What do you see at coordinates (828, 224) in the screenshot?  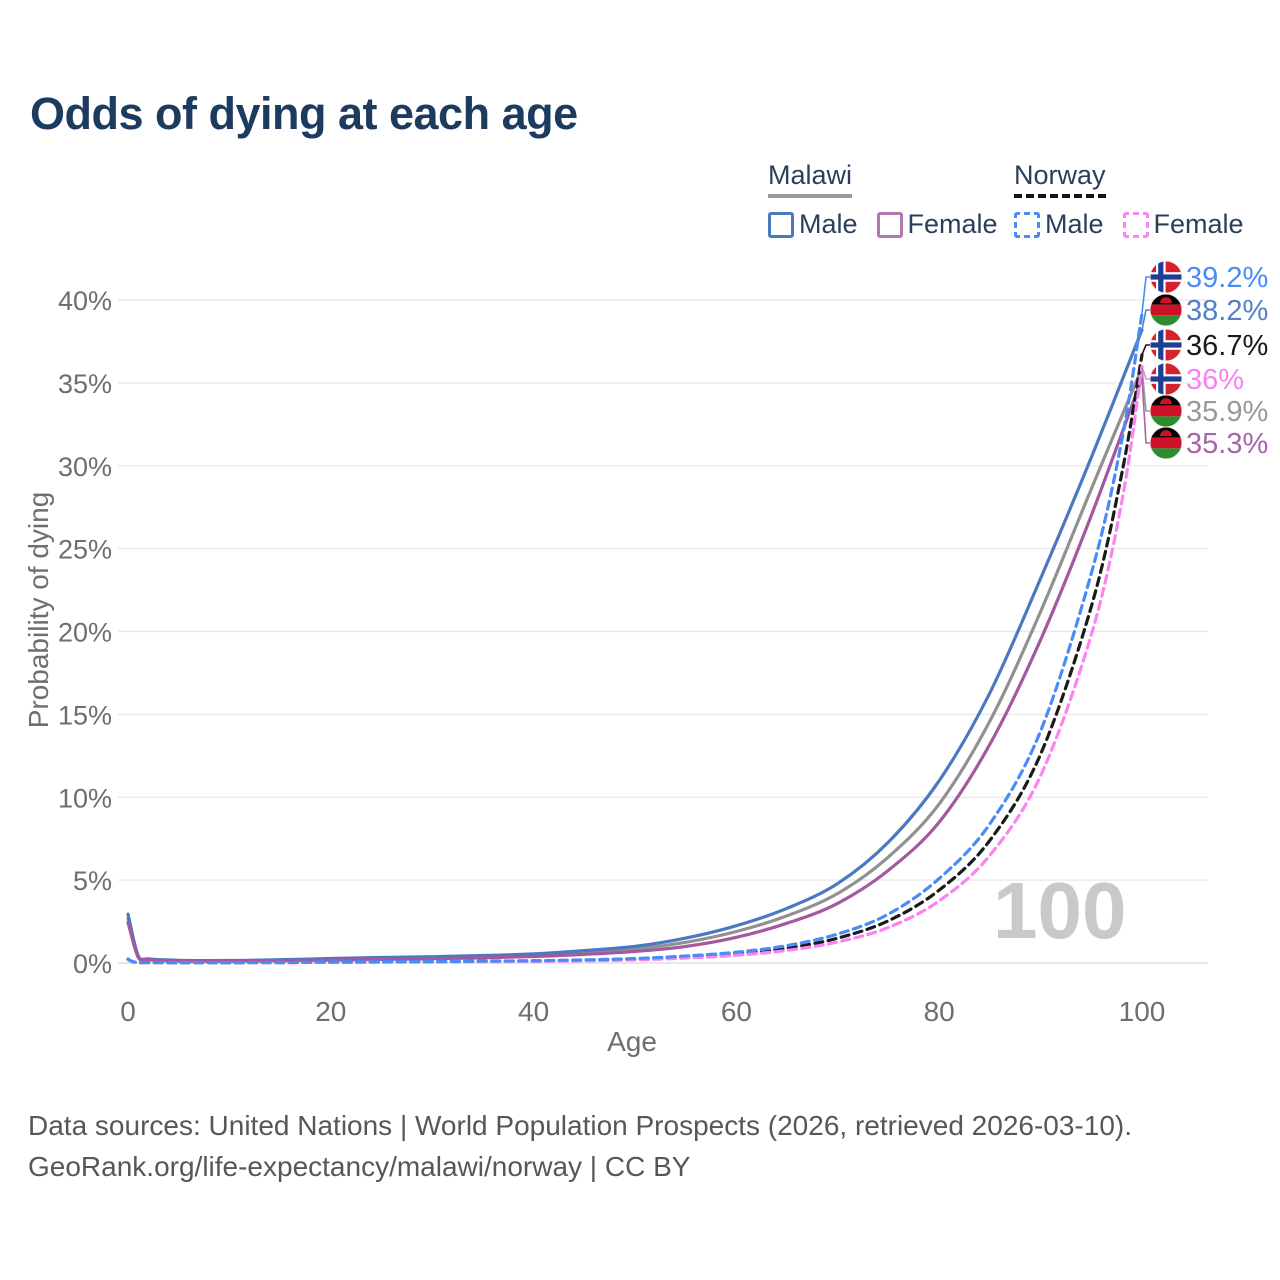 I see `legend-item-malawi-male-label: Male` at bounding box center [828, 224].